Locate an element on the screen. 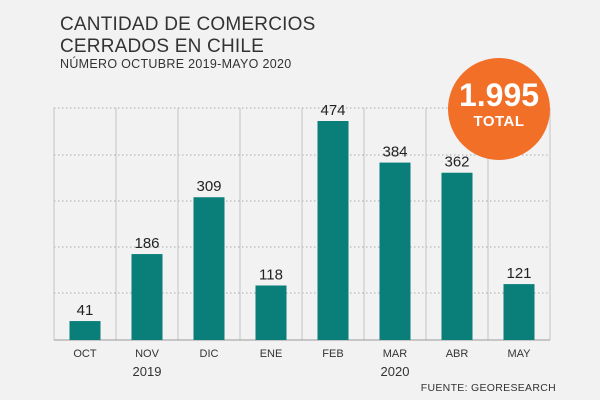  data-label-oct: 41 is located at coordinates (85, 310).